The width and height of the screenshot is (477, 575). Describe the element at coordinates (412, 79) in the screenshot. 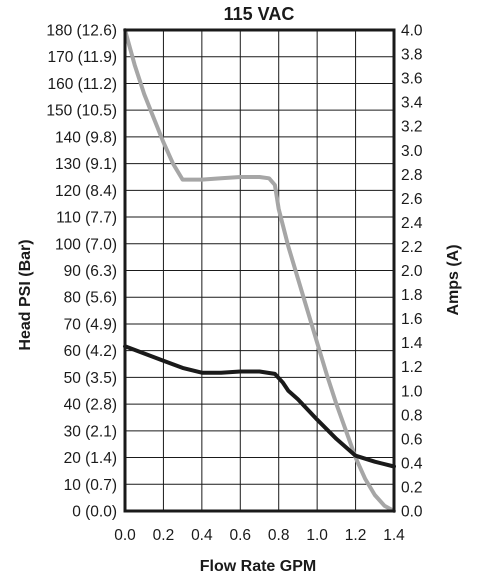

I see `y2-tick-label: 3.6` at that location.